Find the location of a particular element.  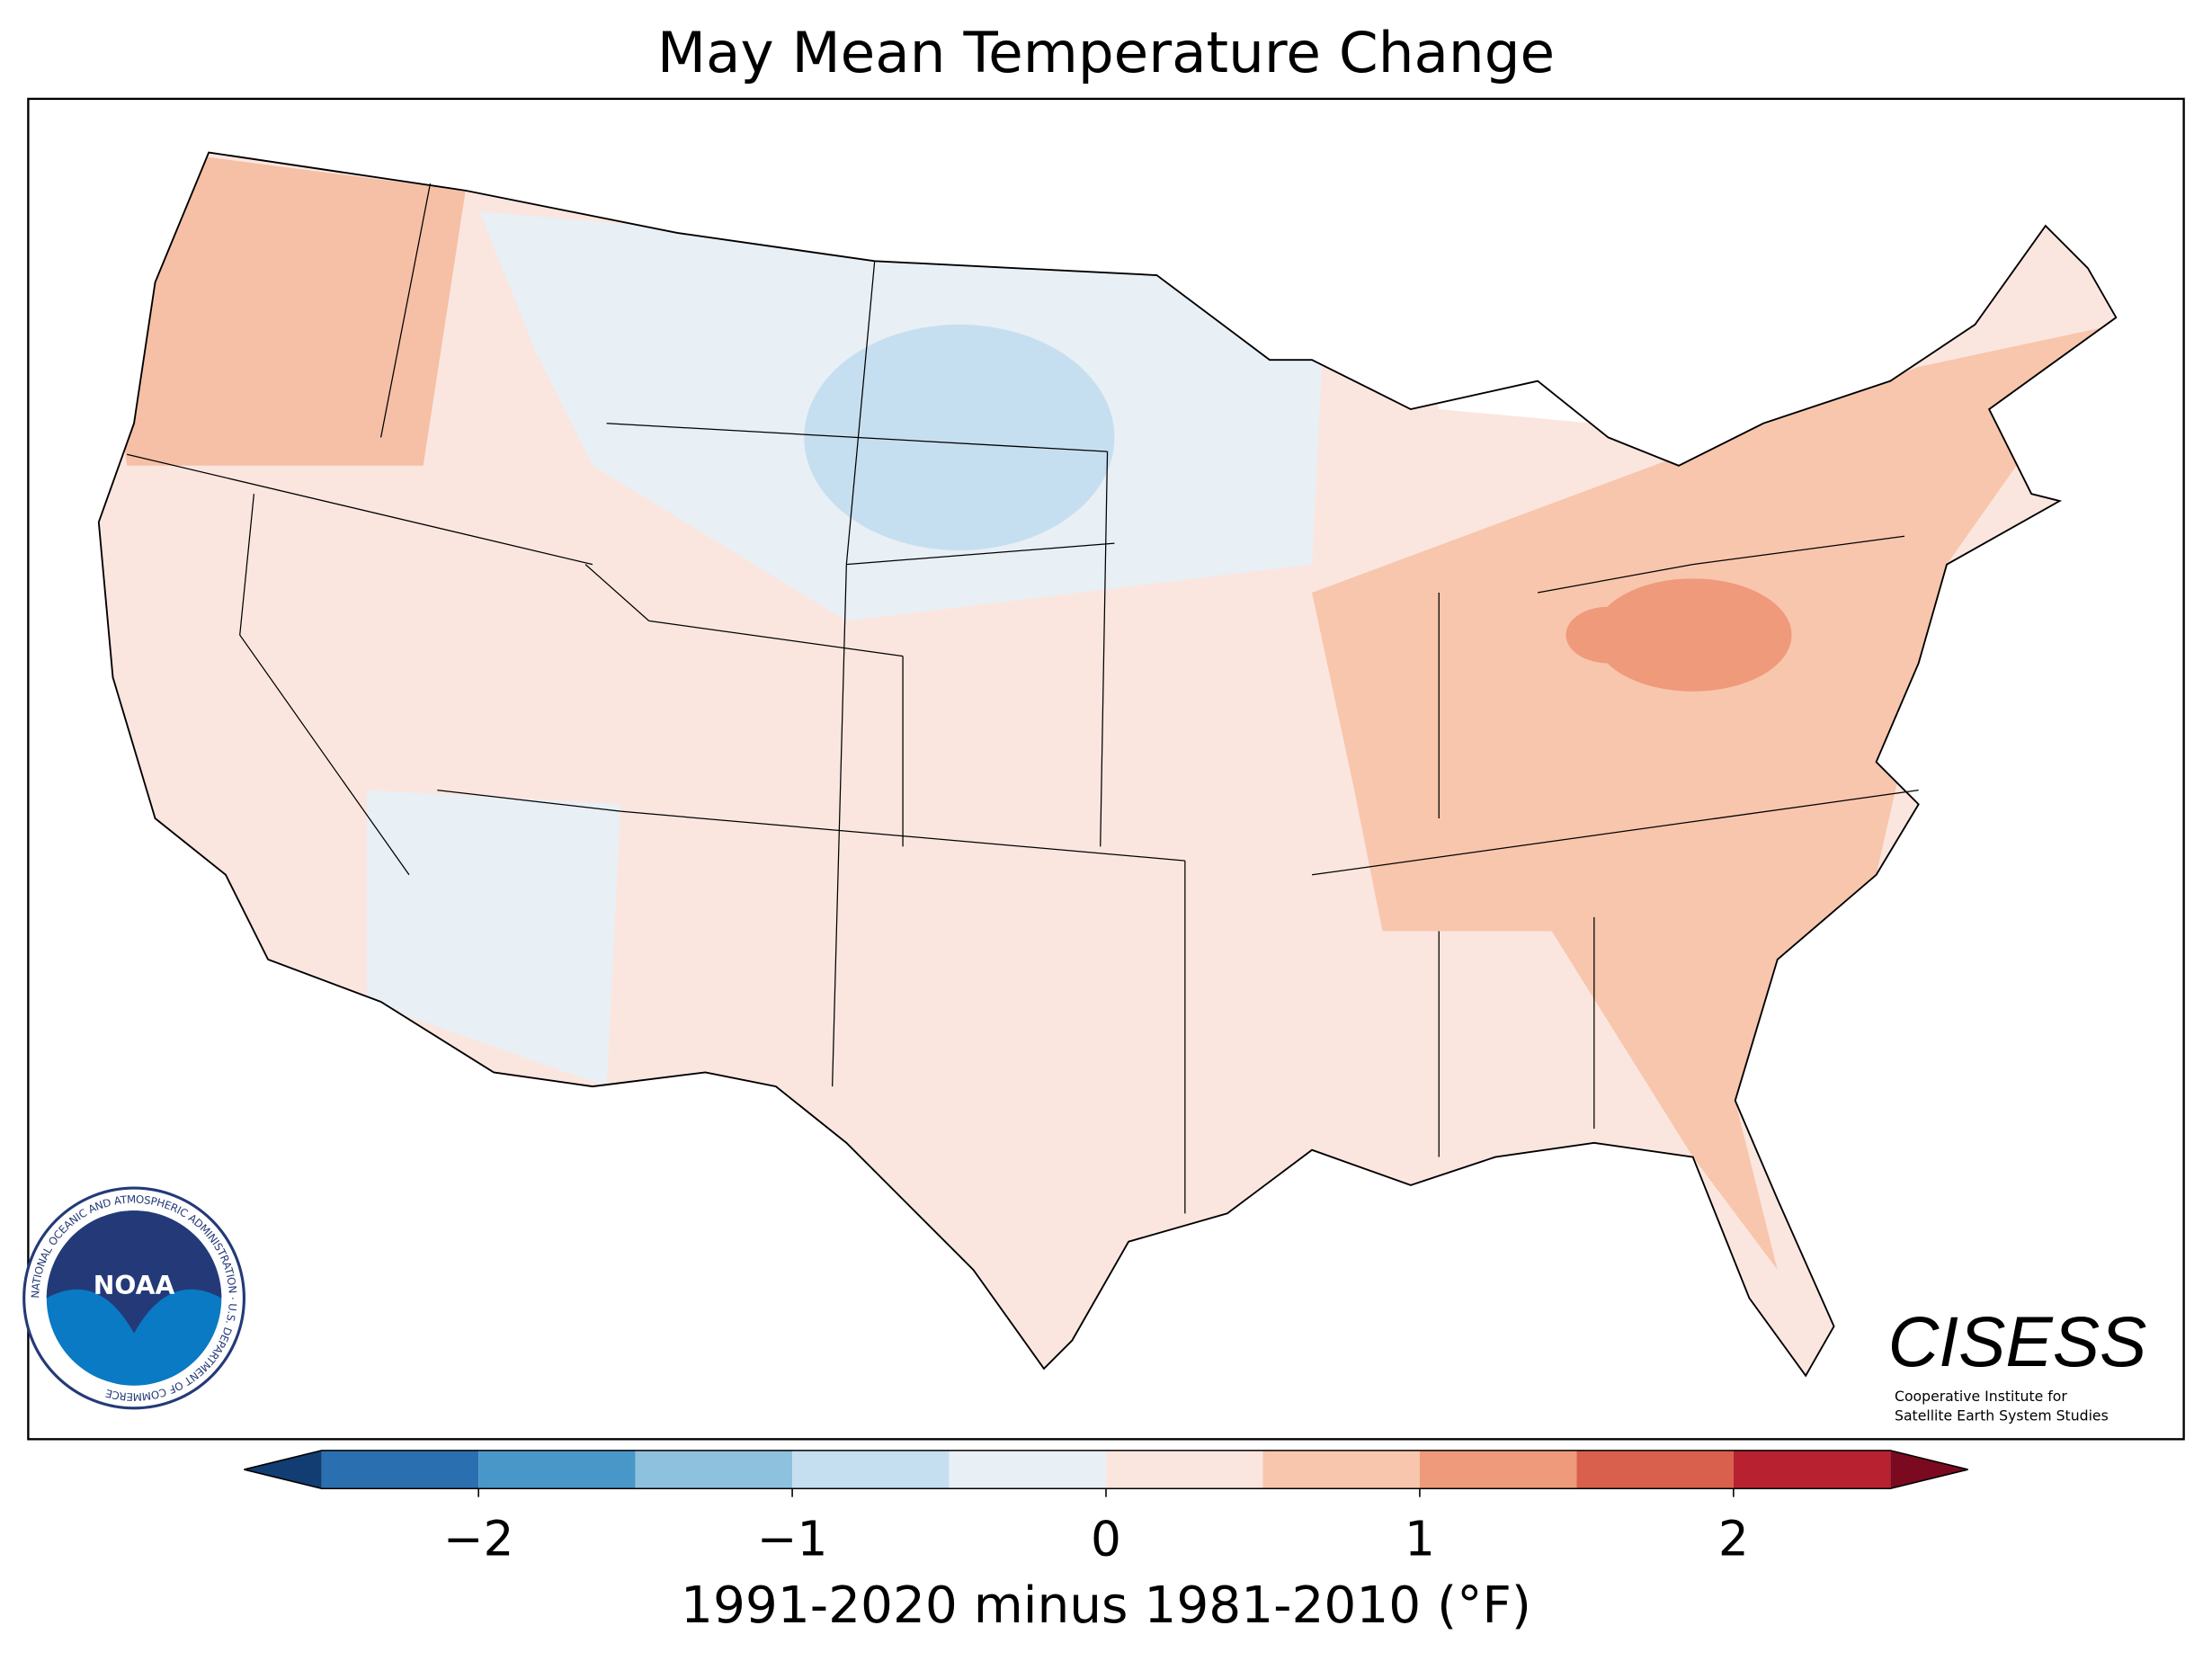

colorbar-outline is located at coordinates (1106, 1470).